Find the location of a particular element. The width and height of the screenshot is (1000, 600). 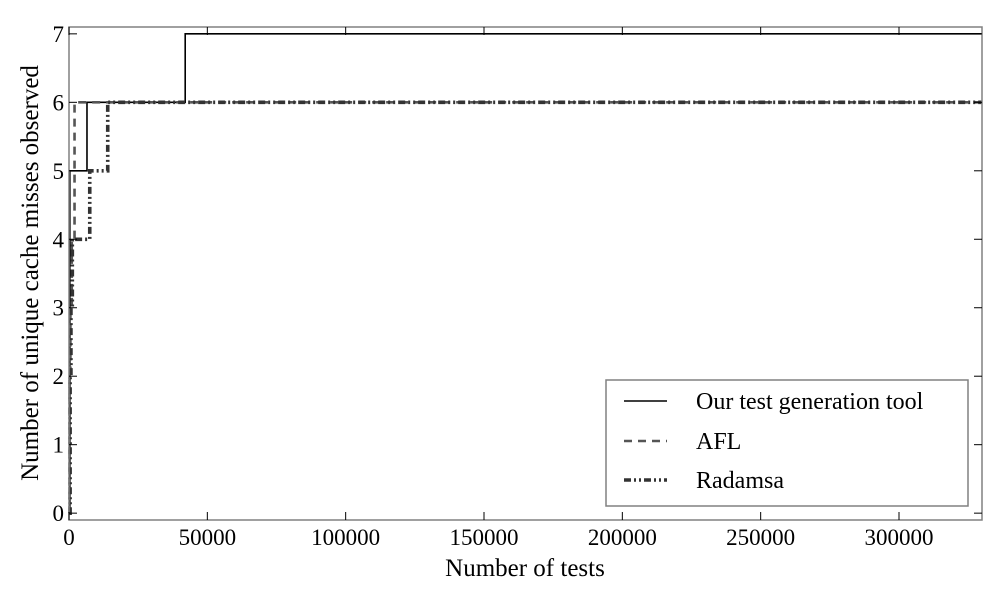

x-tick-label: 0 is located at coordinates (69, 537).